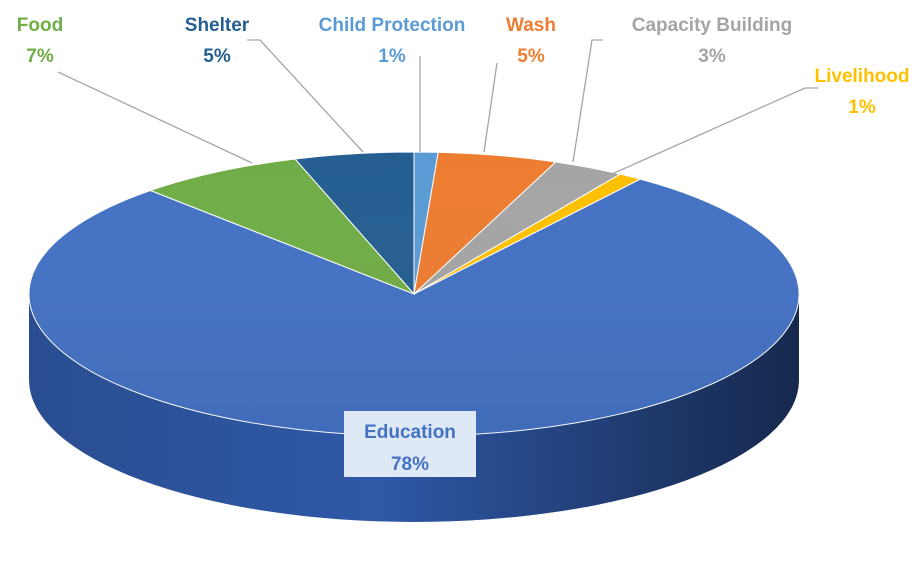 The height and width of the screenshot is (585, 923). I want to click on leader-line-food, so click(155, 117).